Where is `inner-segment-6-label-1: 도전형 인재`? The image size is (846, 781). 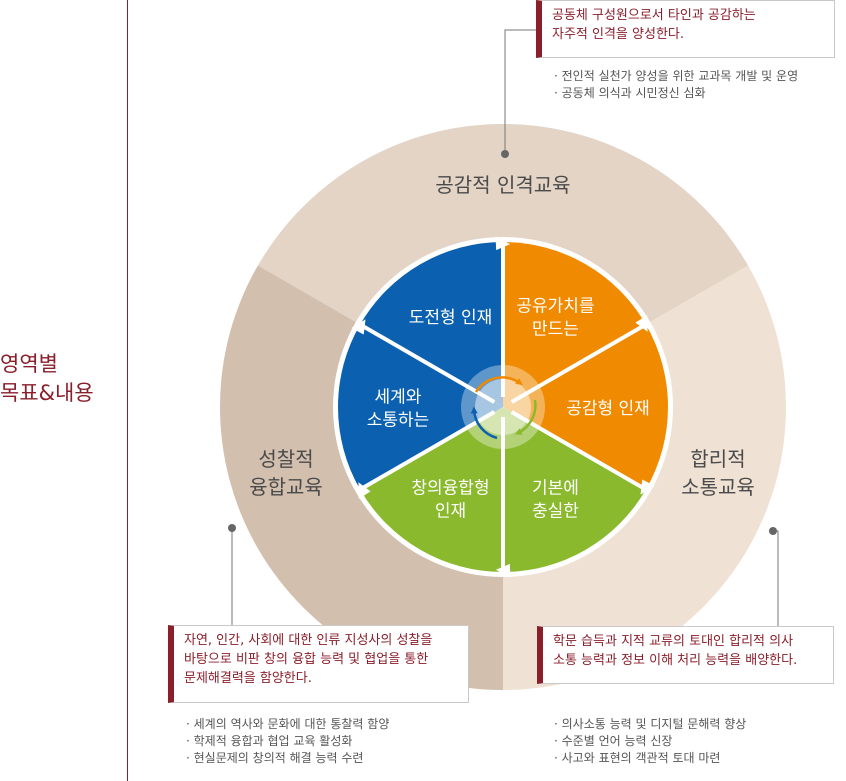
inner-segment-6-label-1: 도전형 인재 is located at coordinates (451, 318).